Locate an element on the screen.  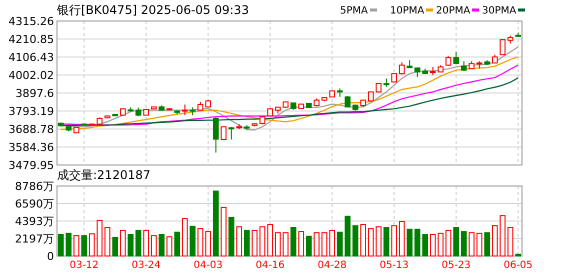
chart-title: 银行[BK0475] 2025-06-05 09:33 is located at coordinates (152, 10).